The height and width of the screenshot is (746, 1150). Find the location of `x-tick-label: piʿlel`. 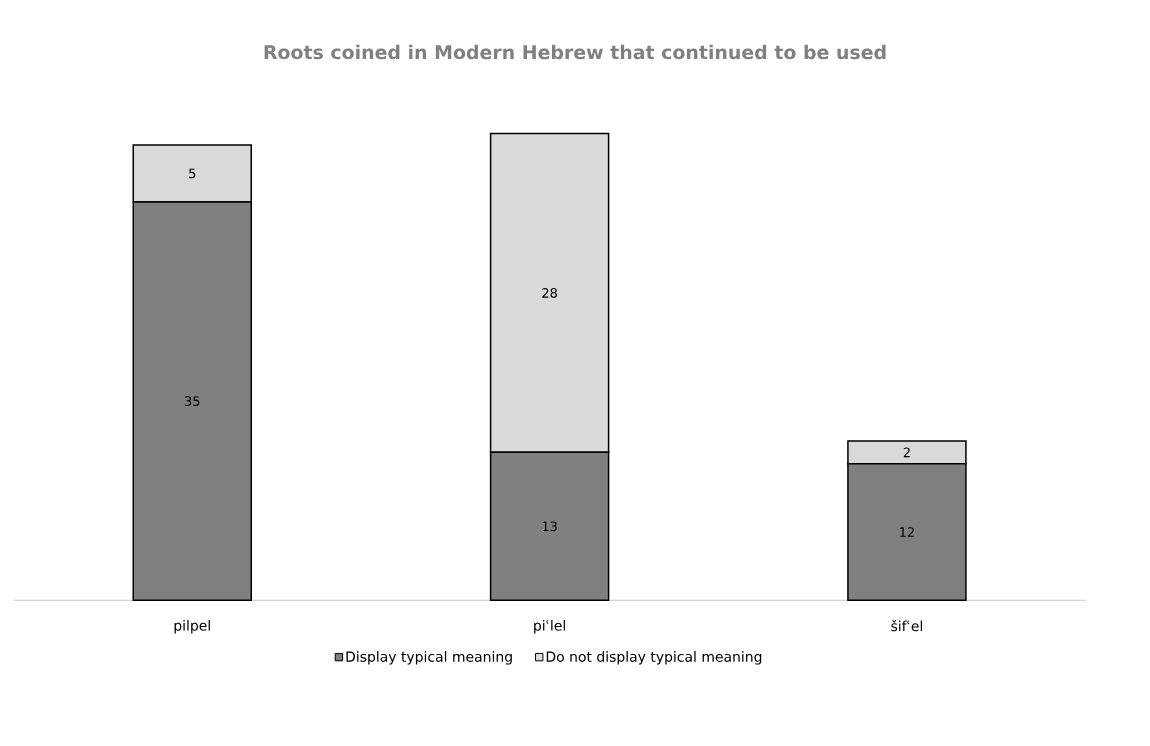

x-tick-label: piʿlel is located at coordinates (549, 626).